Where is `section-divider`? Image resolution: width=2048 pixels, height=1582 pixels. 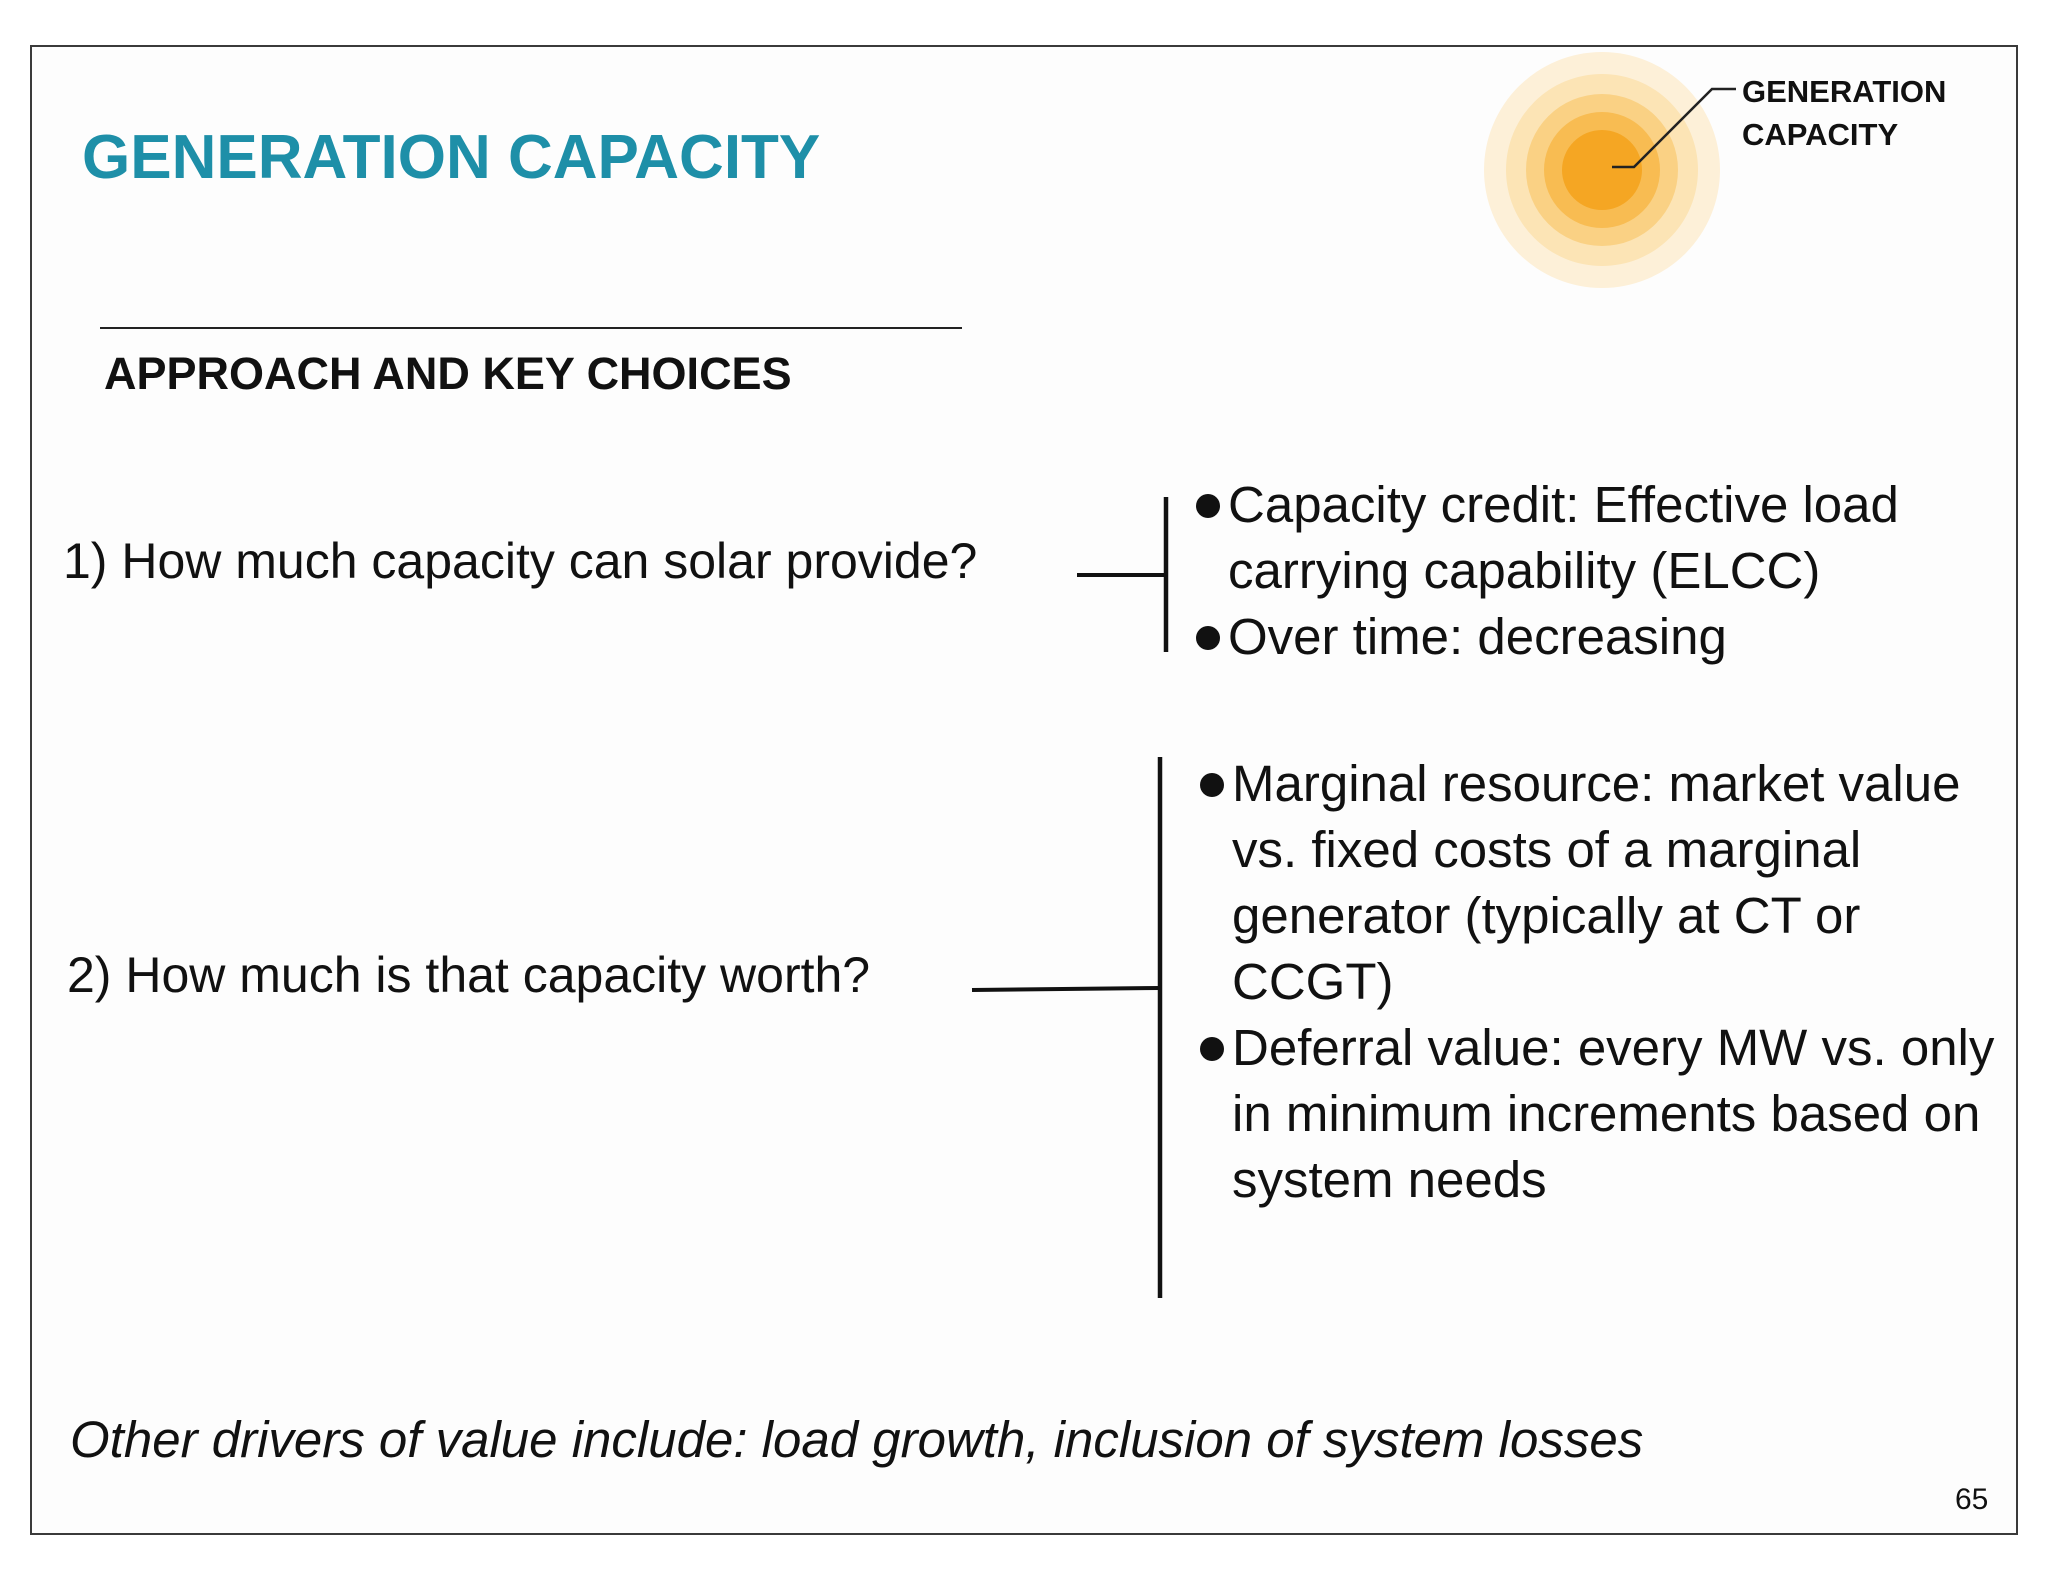 section-divider is located at coordinates (531, 328).